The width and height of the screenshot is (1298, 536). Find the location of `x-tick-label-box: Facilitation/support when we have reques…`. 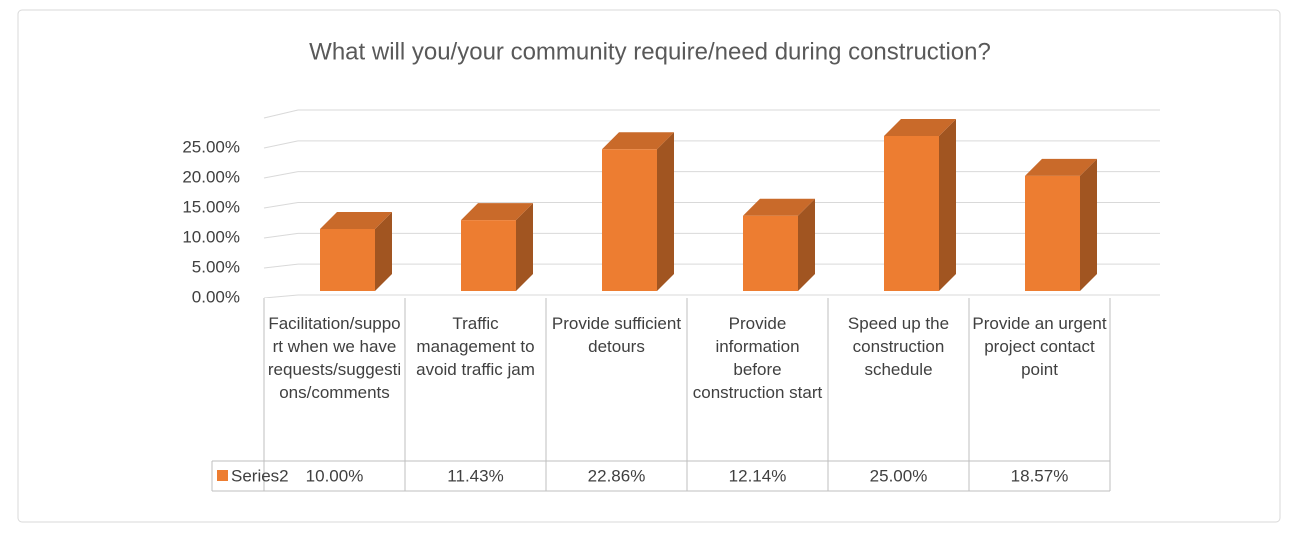

x-tick-label-box: Facilitation/support when we have reques… is located at coordinates (334, 358).